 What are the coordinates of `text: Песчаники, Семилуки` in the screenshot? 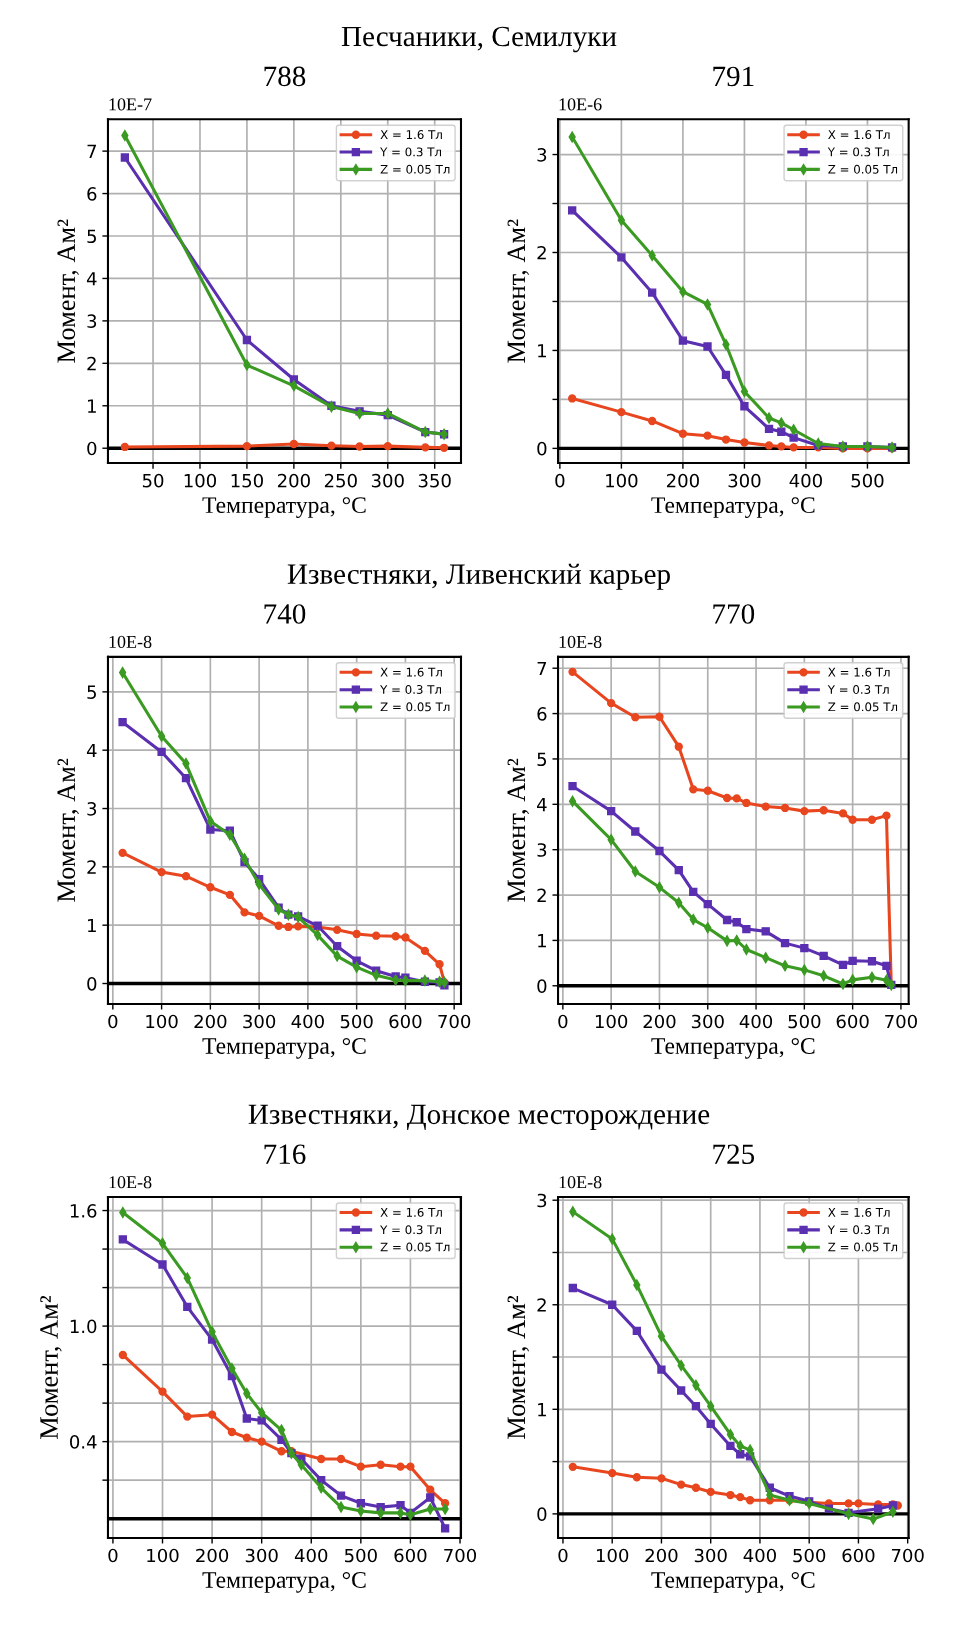 It's located at (479, 39).